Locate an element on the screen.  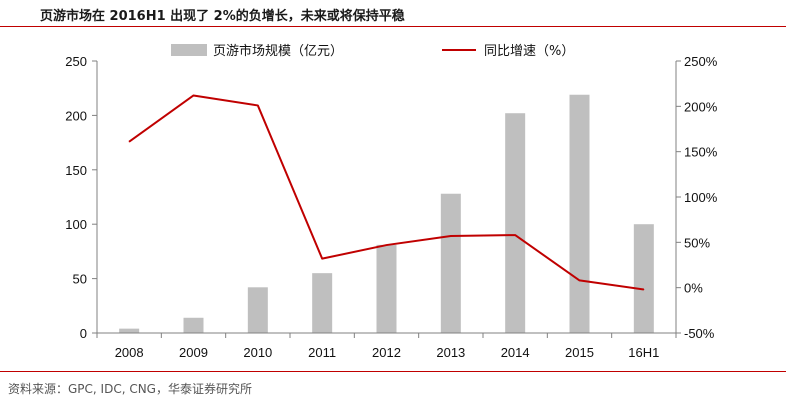
legend: 页游市场规模（亿元） 同比增速（%） is located at coordinates (372, 51).